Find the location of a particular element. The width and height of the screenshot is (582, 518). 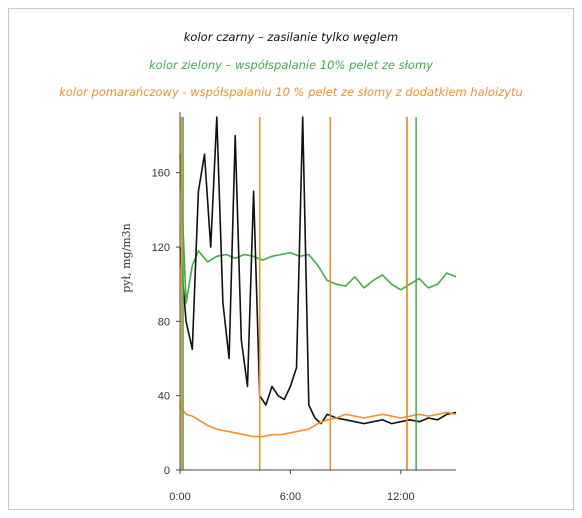

x-tick-label: 0:00 is located at coordinates (179, 497).